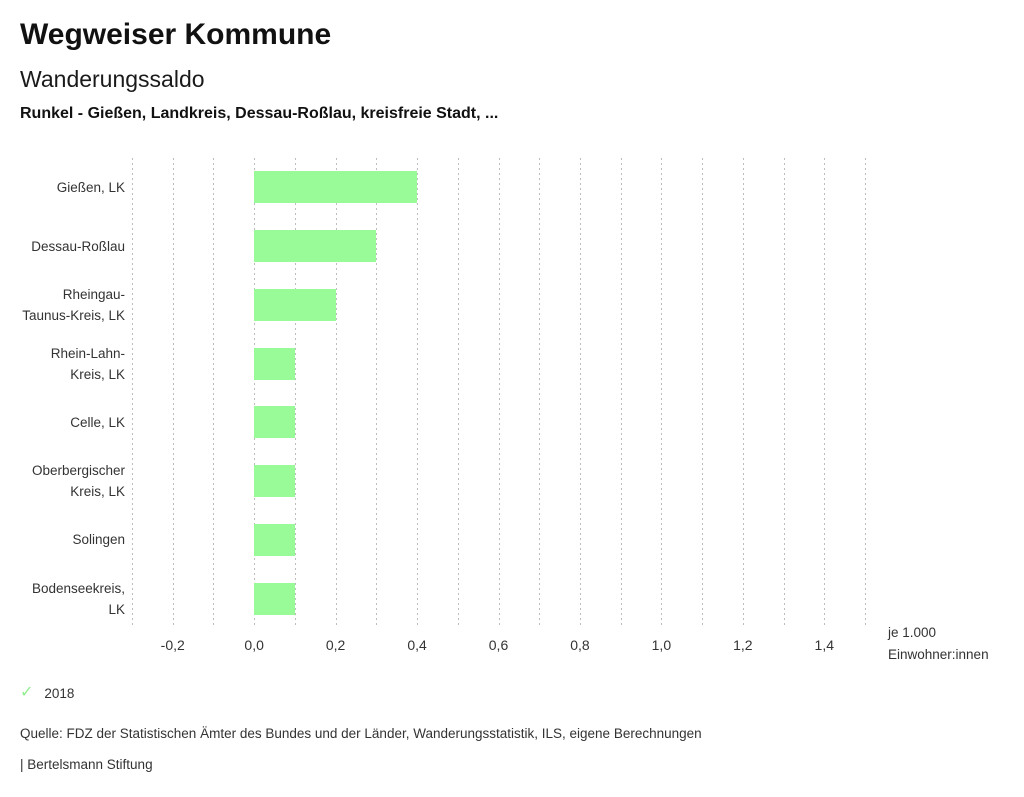 The height and width of the screenshot is (797, 1024). Describe the element at coordinates (27, 692) in the screenshot. I see `check-icon: ✓` at that location.